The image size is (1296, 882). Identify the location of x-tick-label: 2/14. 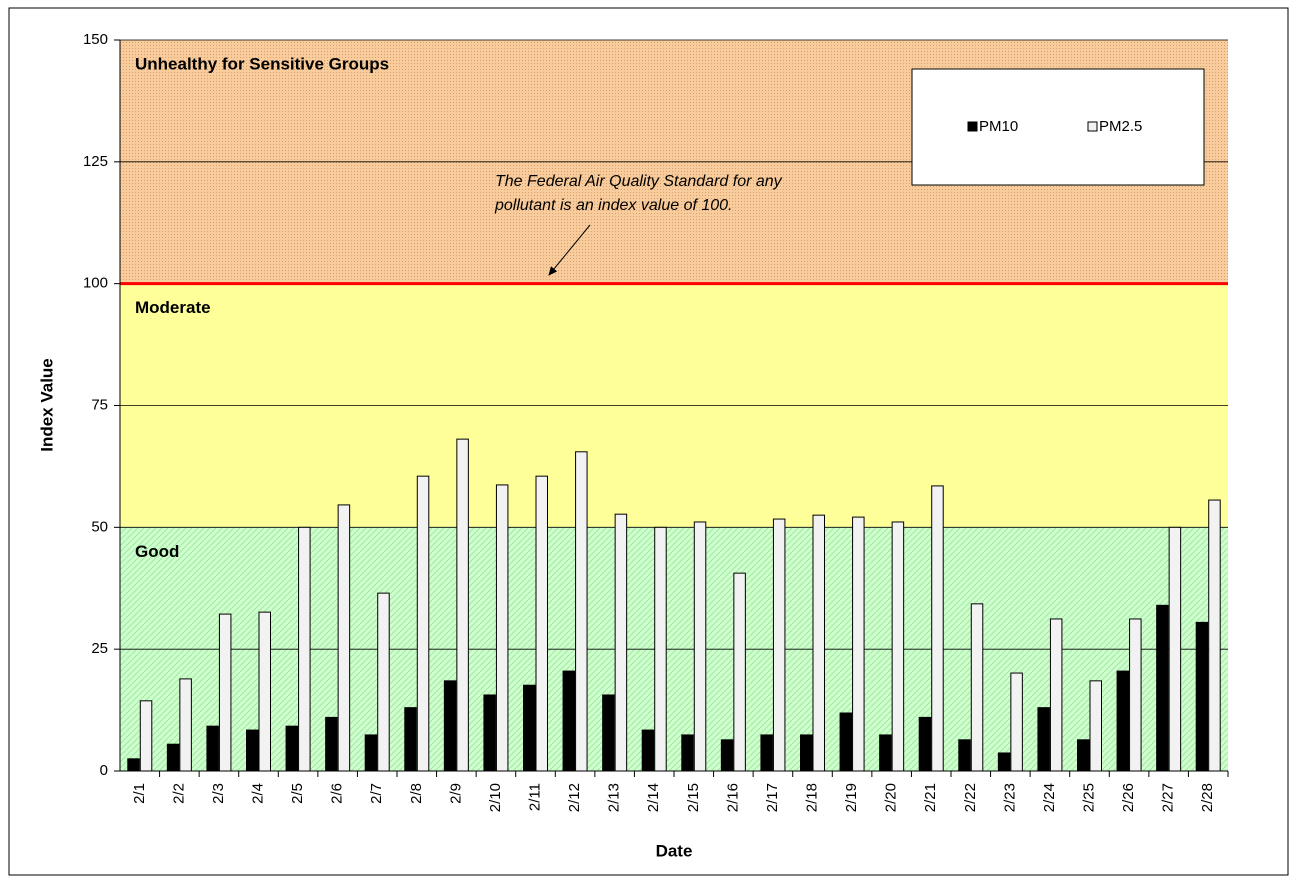
(653, 797).